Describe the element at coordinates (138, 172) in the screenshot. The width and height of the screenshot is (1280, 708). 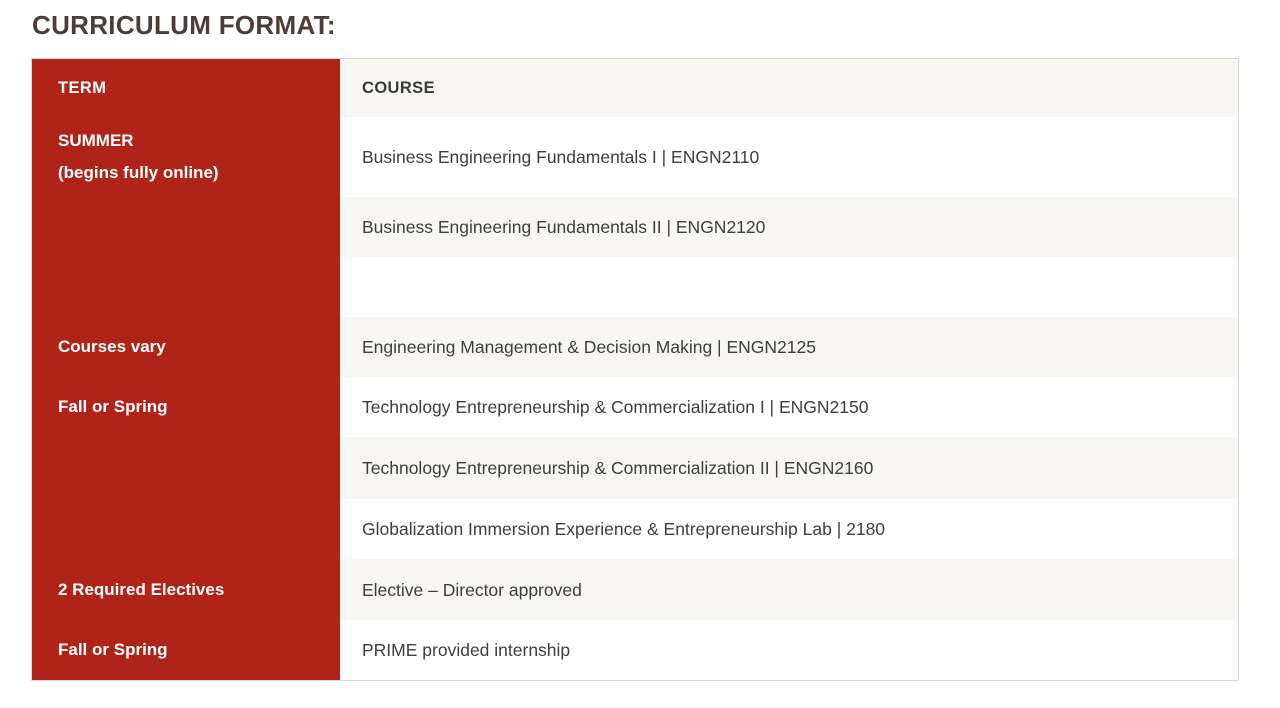
I see `term-sub-label: (begins fully online)` at that location.